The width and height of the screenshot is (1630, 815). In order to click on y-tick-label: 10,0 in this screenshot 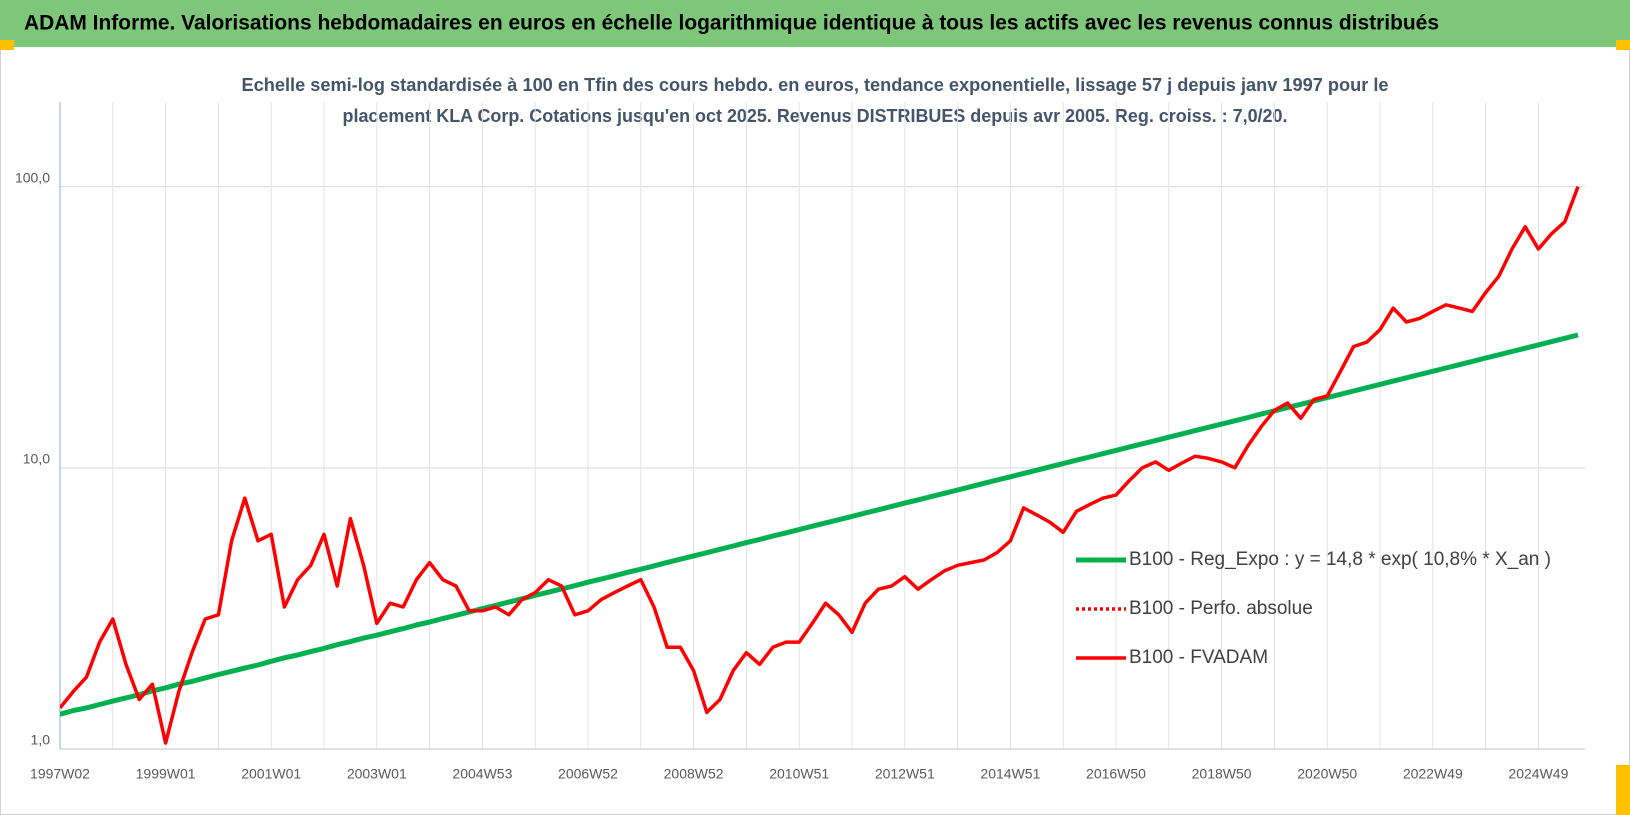, I will do `click(36, 459)`.